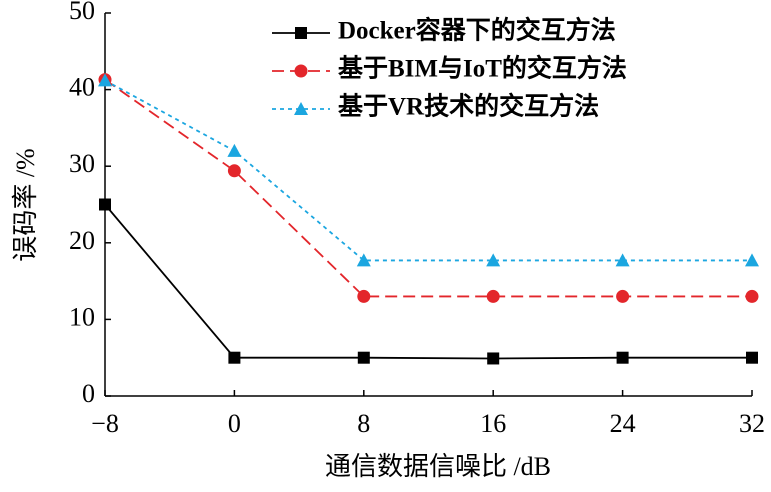 Image resolution: width=771 pixels, height=492 pixels. Describe the element at coordinates (477, 30) in the screenshot. I see `legend-label: Docker容器下的交互方法` at that location.